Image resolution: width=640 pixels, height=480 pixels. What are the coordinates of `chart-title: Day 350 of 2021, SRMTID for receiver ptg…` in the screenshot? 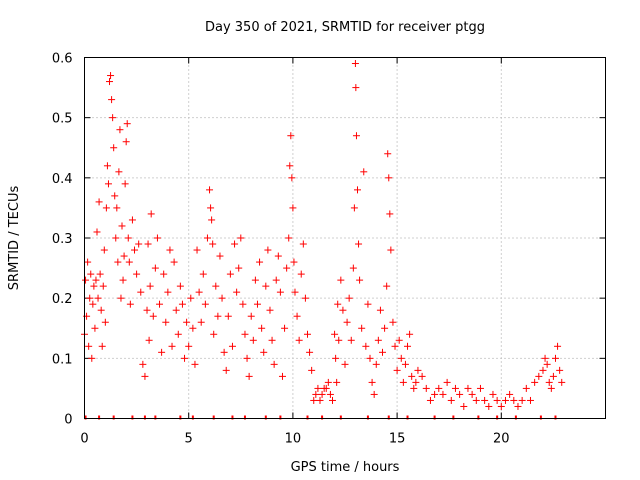 It's located at (345, 27).